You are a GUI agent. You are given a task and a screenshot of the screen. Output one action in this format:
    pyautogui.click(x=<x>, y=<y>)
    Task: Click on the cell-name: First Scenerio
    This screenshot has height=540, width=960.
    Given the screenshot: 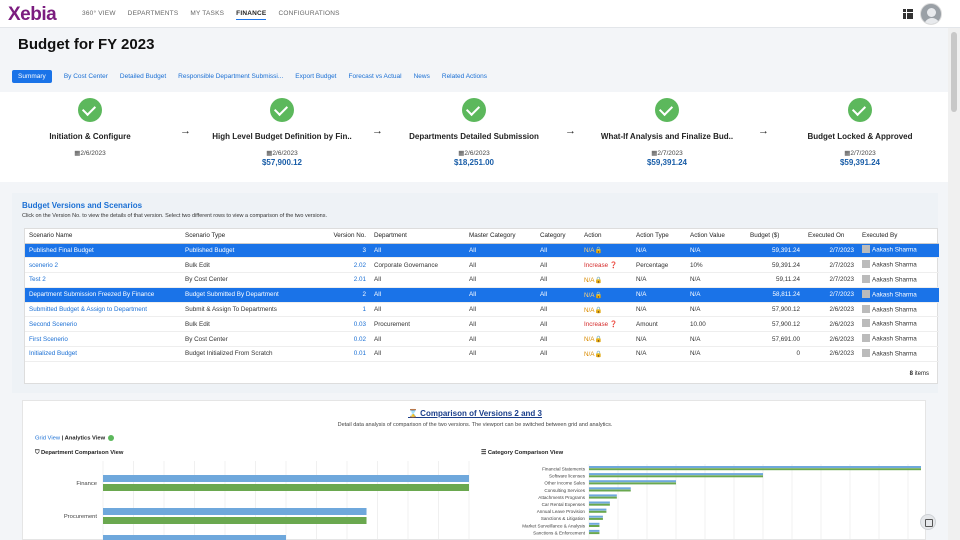 What is the action you would take?
    pyautogui.click(x=103, y=339)
    